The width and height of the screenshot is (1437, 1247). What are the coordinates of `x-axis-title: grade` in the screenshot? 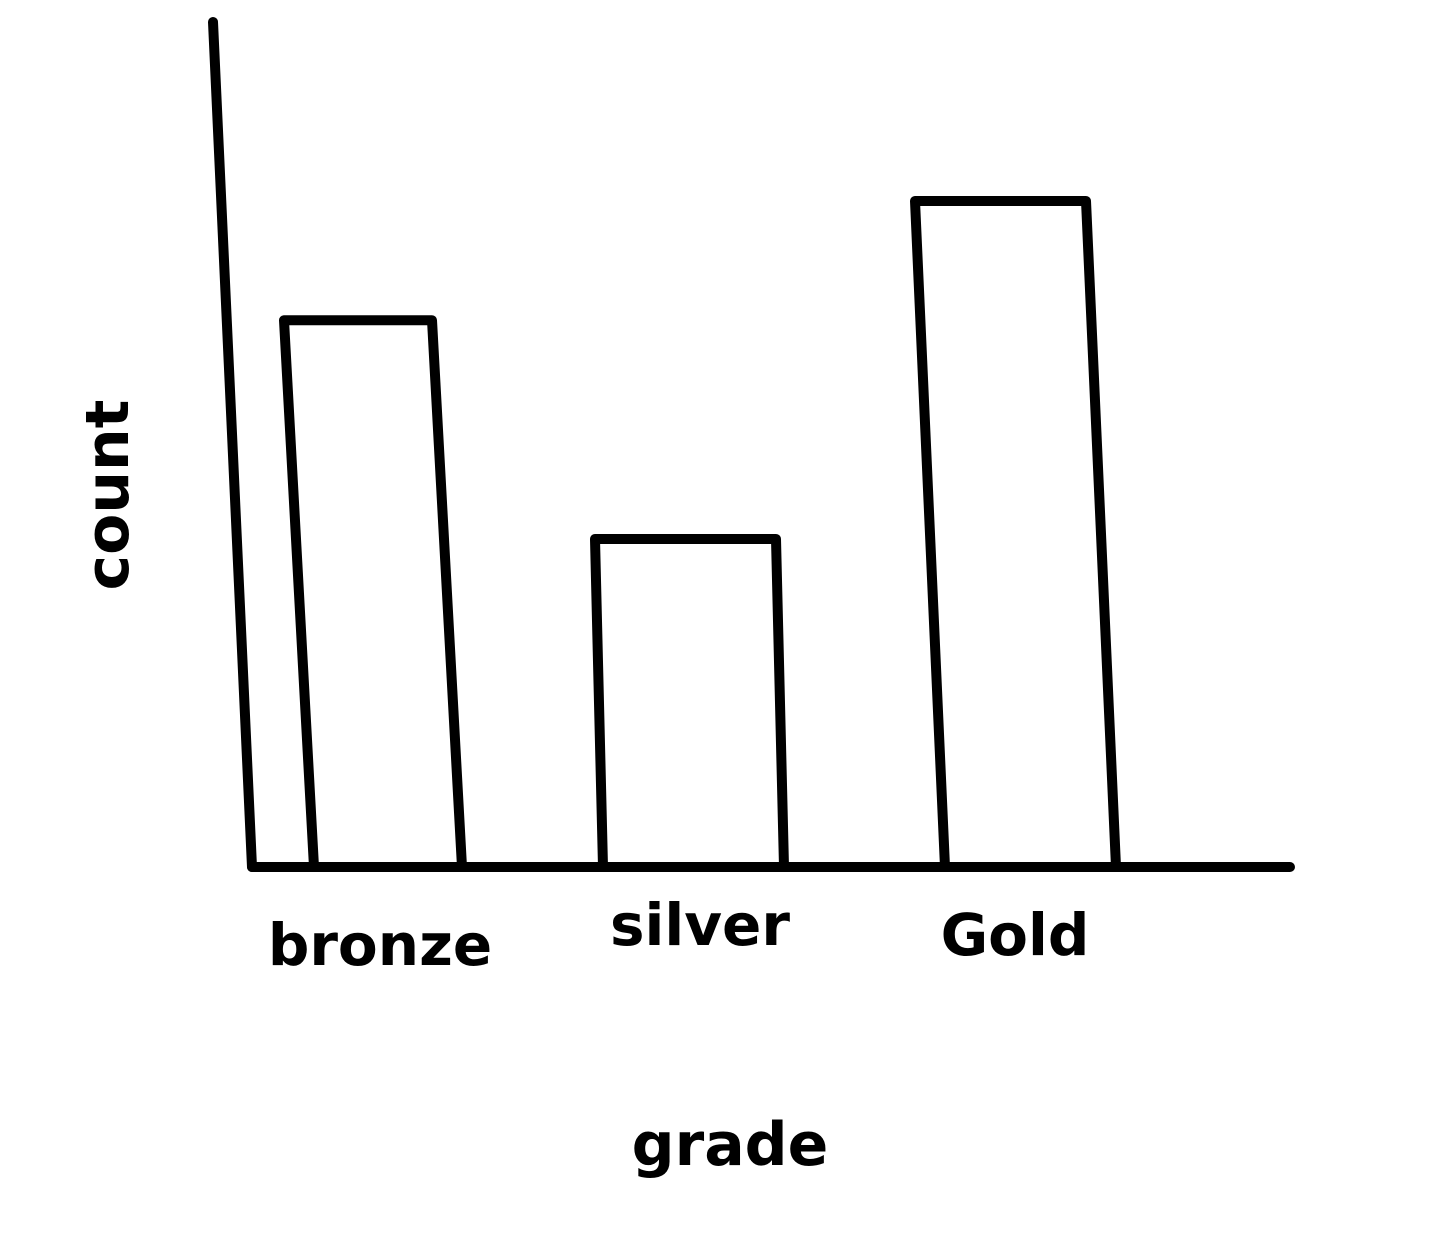 It's located at (730, 1145).